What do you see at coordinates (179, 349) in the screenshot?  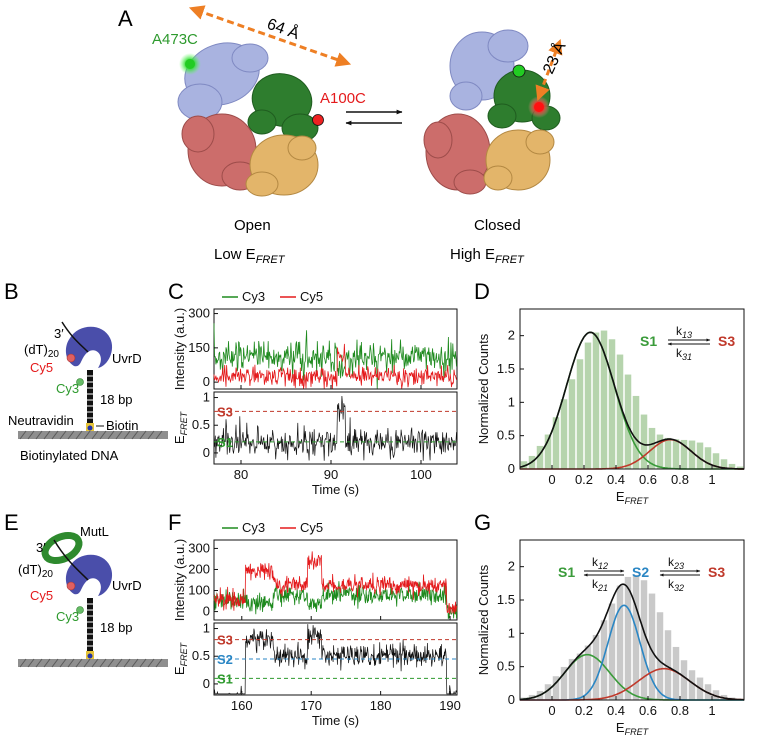 I see `y-axis-label-top: Intensity (a.u.)` at bounding box center [179, 349].